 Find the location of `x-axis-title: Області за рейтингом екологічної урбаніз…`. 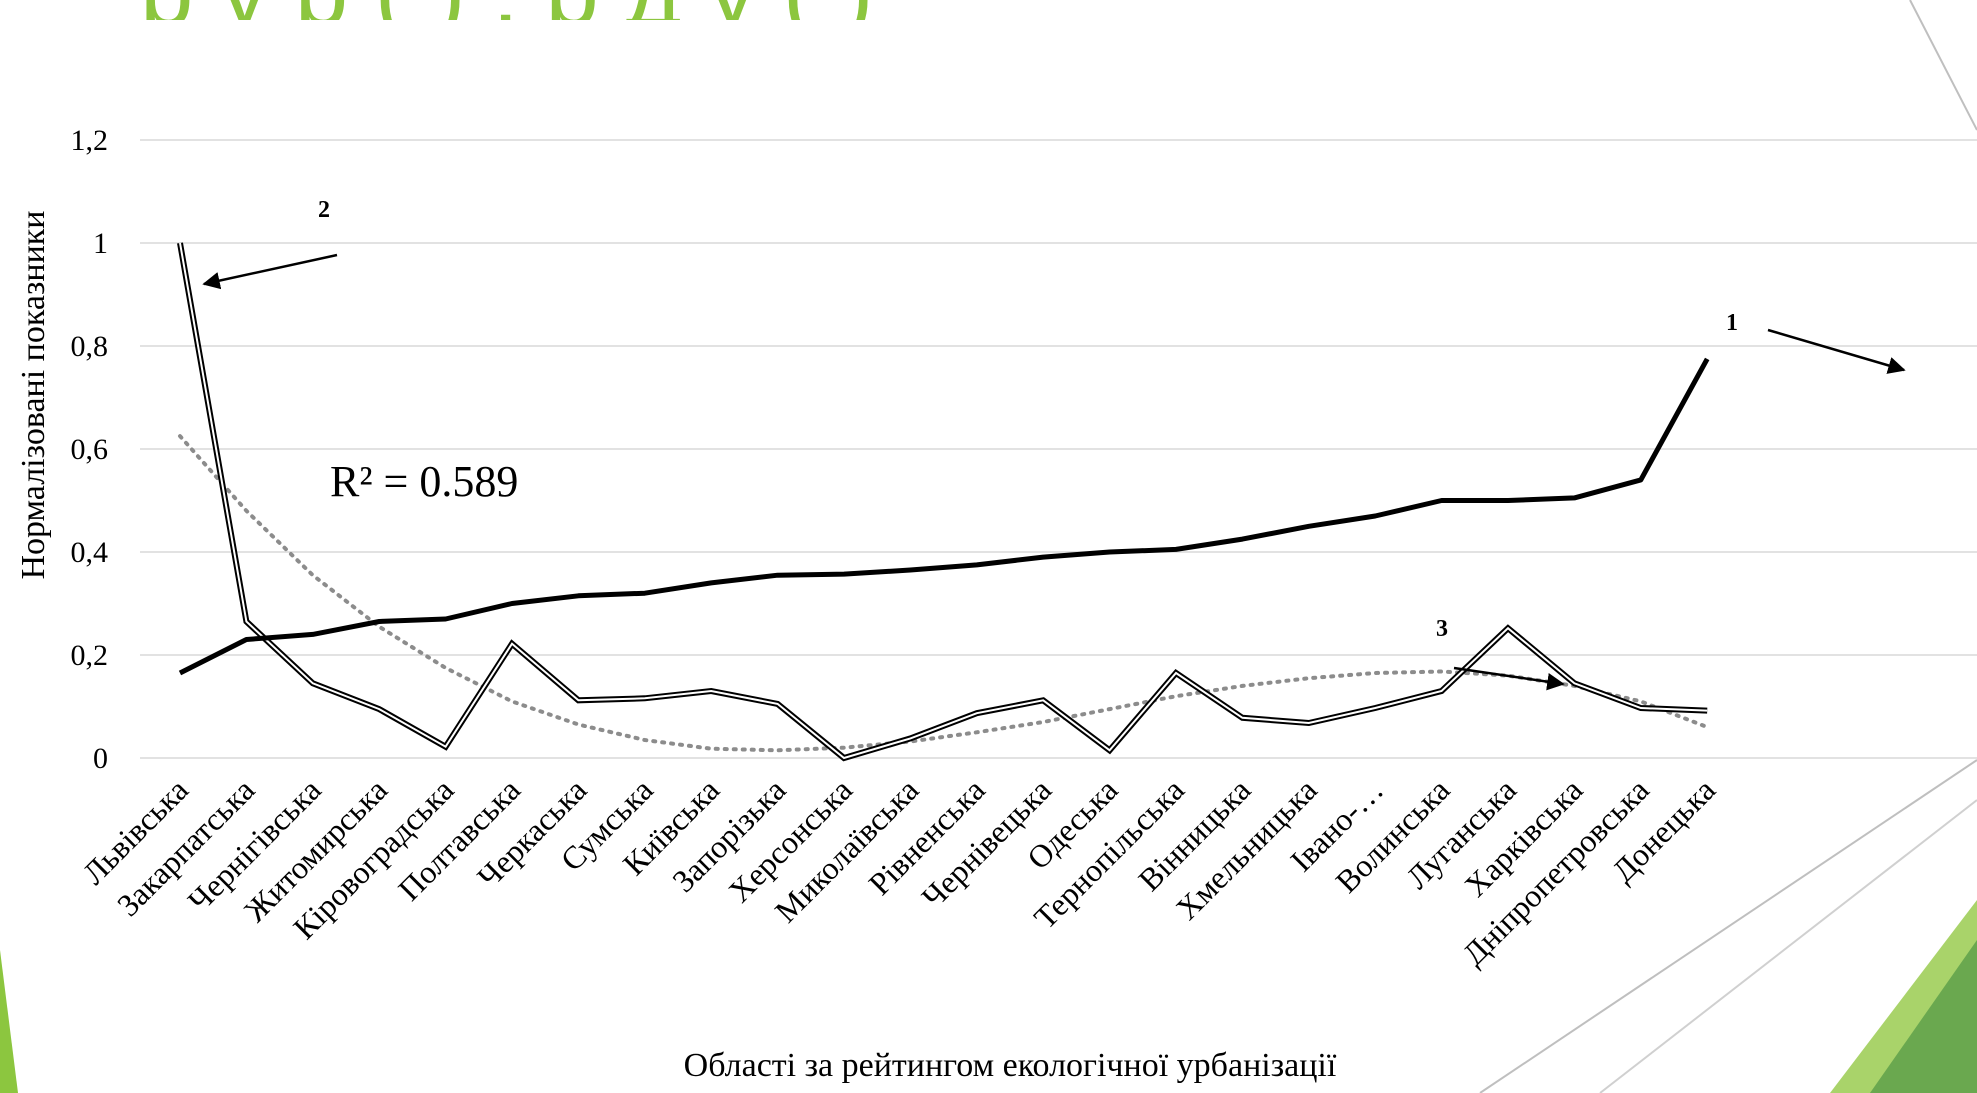

x-axis-title: Області за рейтингом екологічної урбаніз… is located at coordinates (1010, 1065).